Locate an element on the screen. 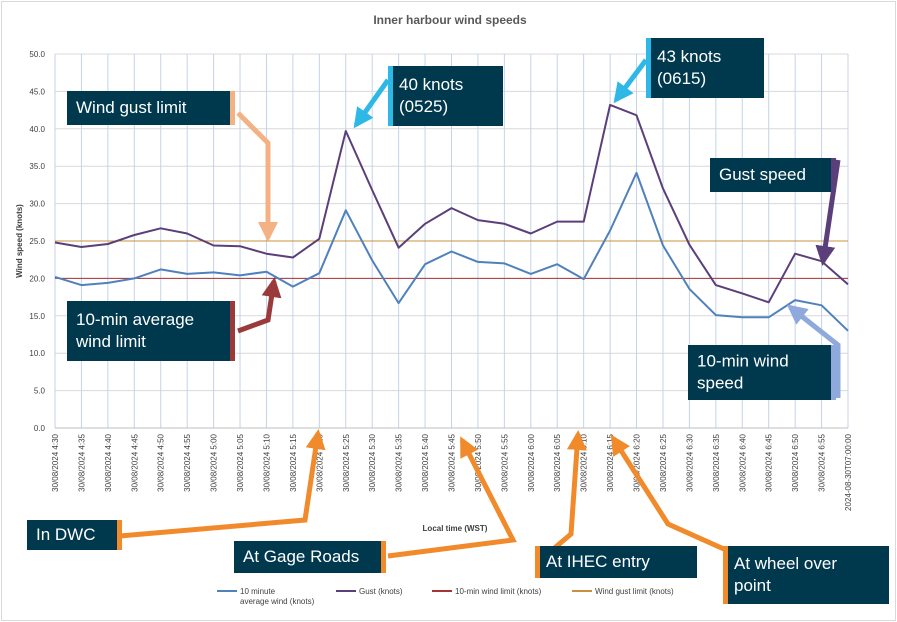  avg-speed-arrow is located at coordinates (813, 351).